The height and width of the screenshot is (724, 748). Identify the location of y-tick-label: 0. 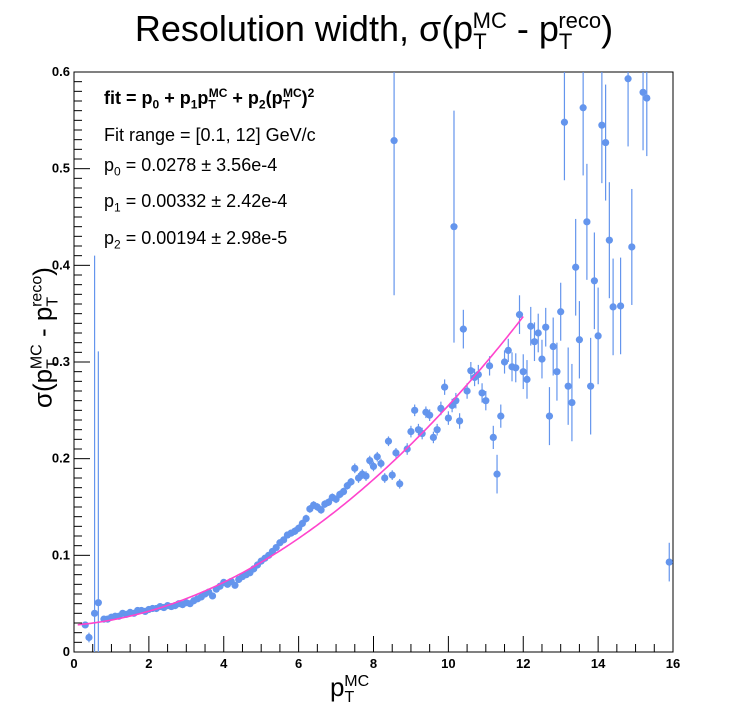
(66, 651).